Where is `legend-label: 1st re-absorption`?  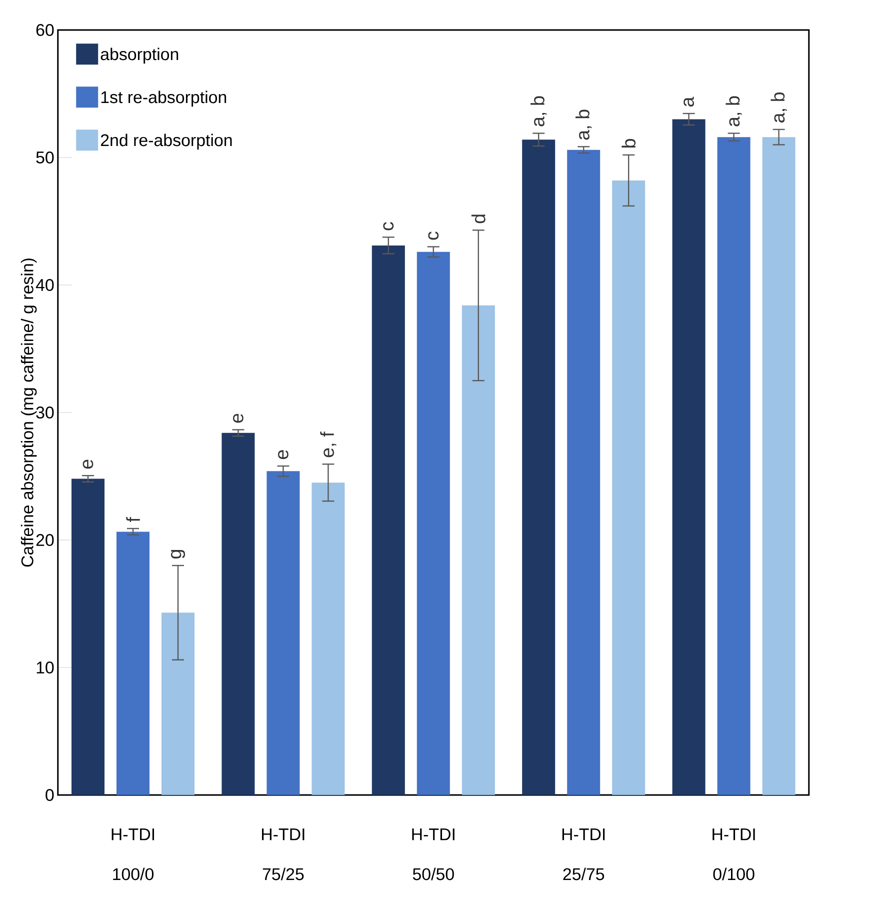
legend-label: 1st re-absorption is located at coordinates (163, 98).